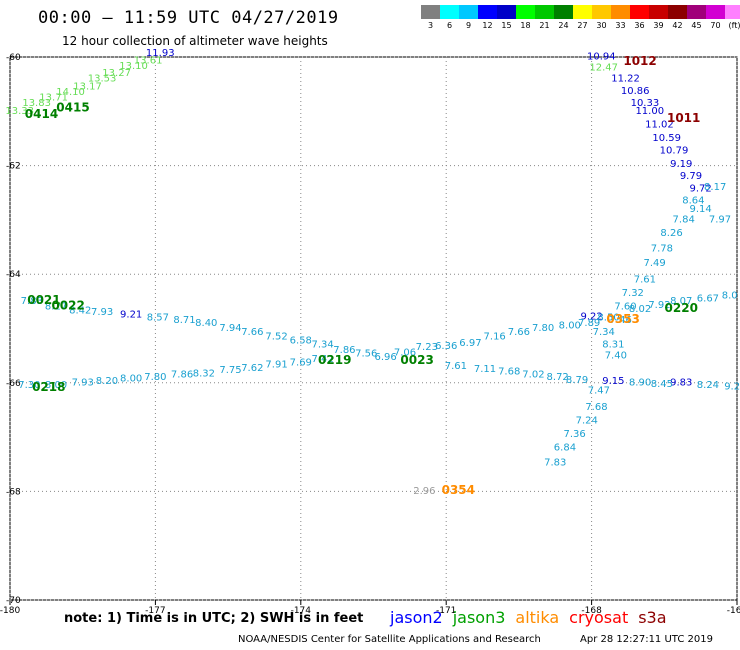 Image resolution: width=740 pixels, height=650 pixels. What do you see at coordinates (652, 617) in the screenshot?
I see `satellite-label-s3a: s3a` at bounding box center [652, 617].